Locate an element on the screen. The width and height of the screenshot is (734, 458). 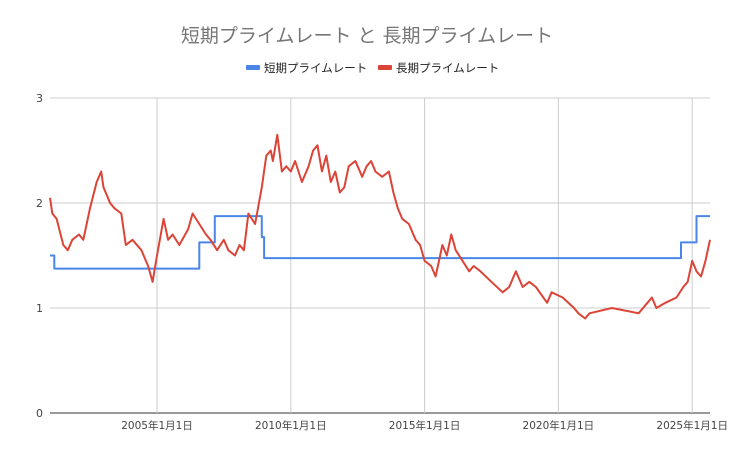
y-tick-label: 0 is located at coordinates (39, 413).